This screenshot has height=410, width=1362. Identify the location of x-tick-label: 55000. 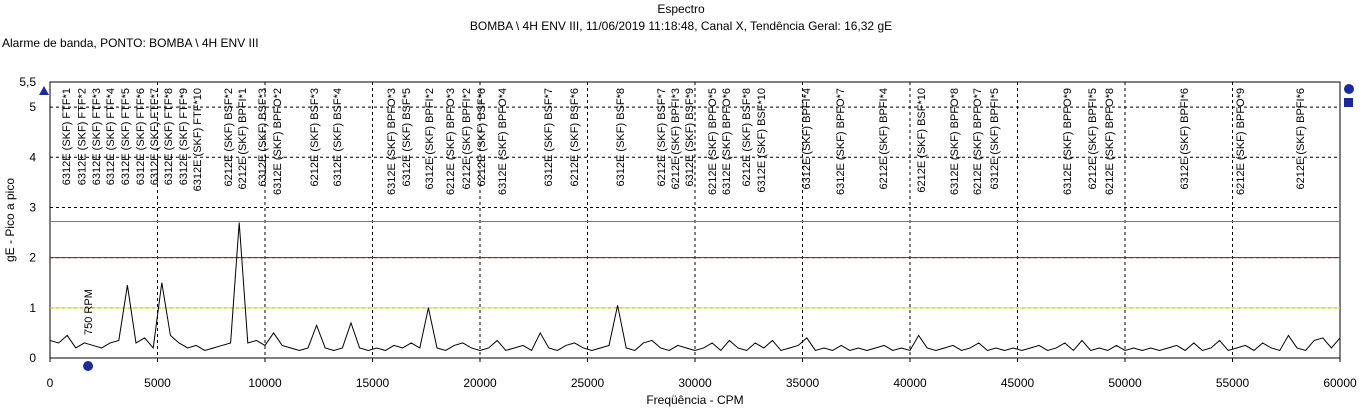
(1233, 383).